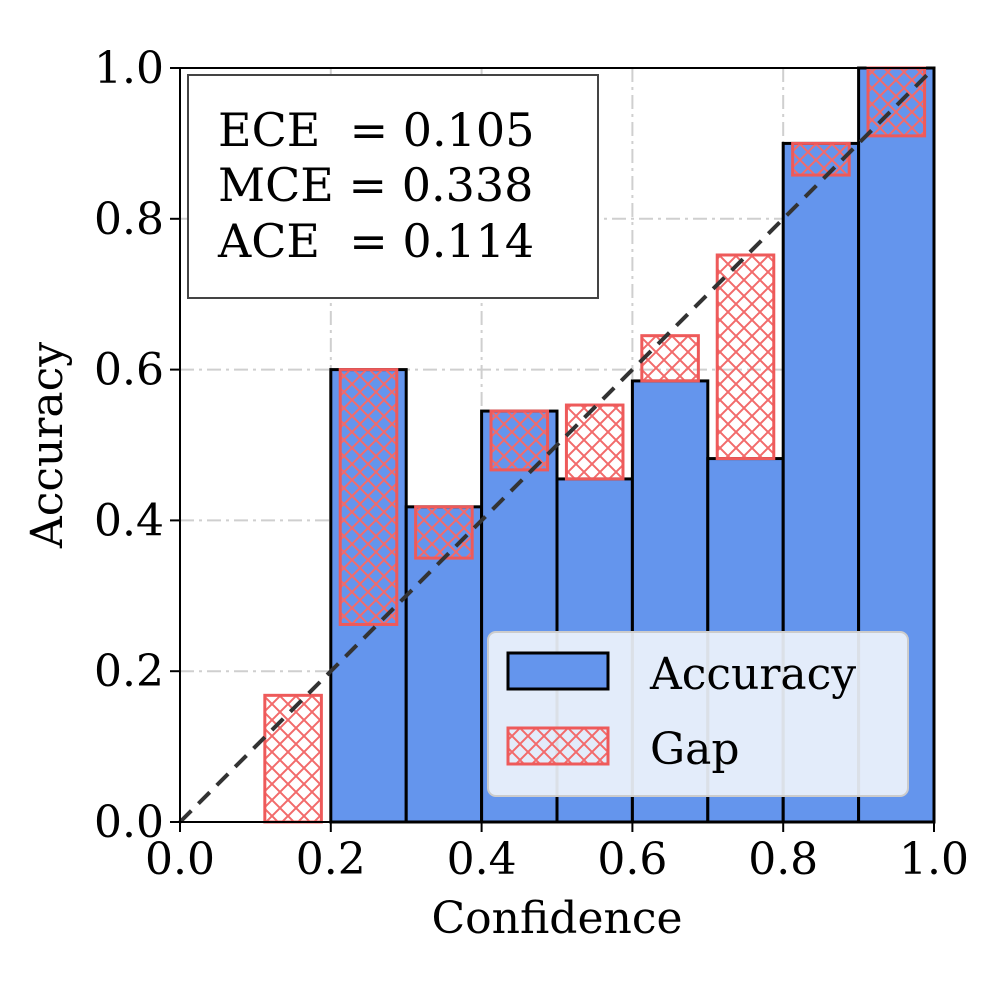  What do you see at coordinates (331, 859) in the screenshot?
I see `x-tick-label-1: 0.2` at bounding box center [331, 859].